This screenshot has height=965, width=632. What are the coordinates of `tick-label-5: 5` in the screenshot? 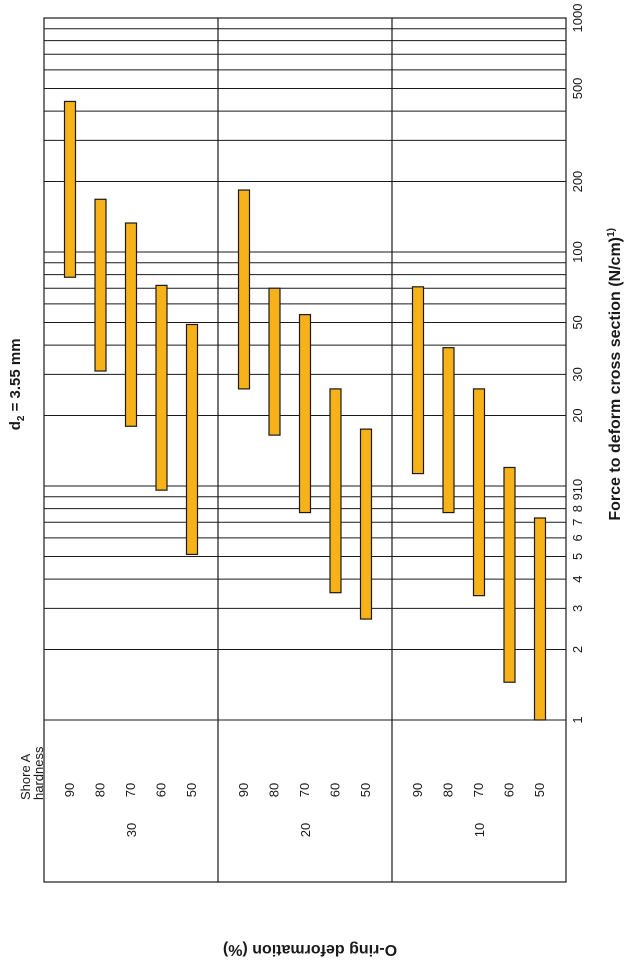 It's located at (577, 556).